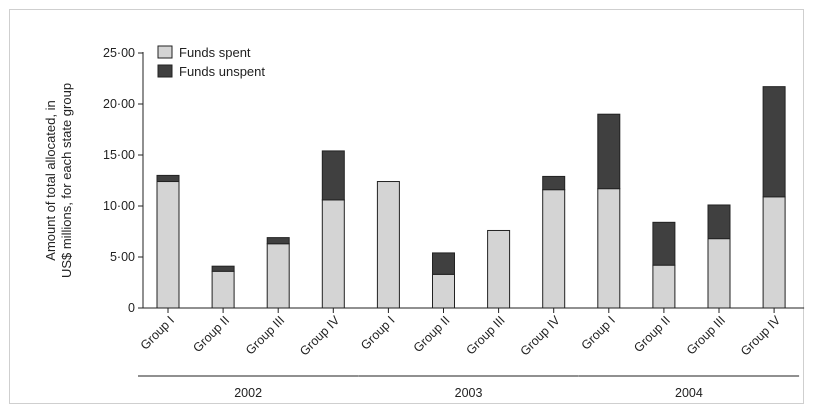 This screenshot has height=414, width=814. Describe the element at coordinates (222, 71) in the screenshot. I see `legend-label: Funds unspent` at that location.